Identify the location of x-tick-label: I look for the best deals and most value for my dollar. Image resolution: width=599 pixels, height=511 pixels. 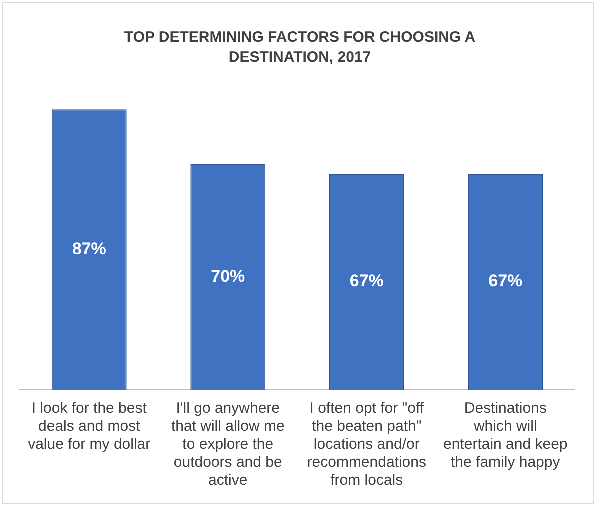
(89, 427).